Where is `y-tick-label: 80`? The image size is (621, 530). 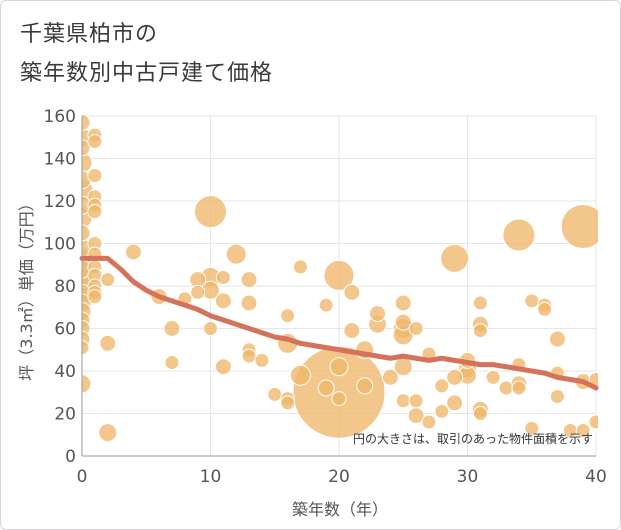 y-tick-label: 80 is located at coordinates (65, 287).